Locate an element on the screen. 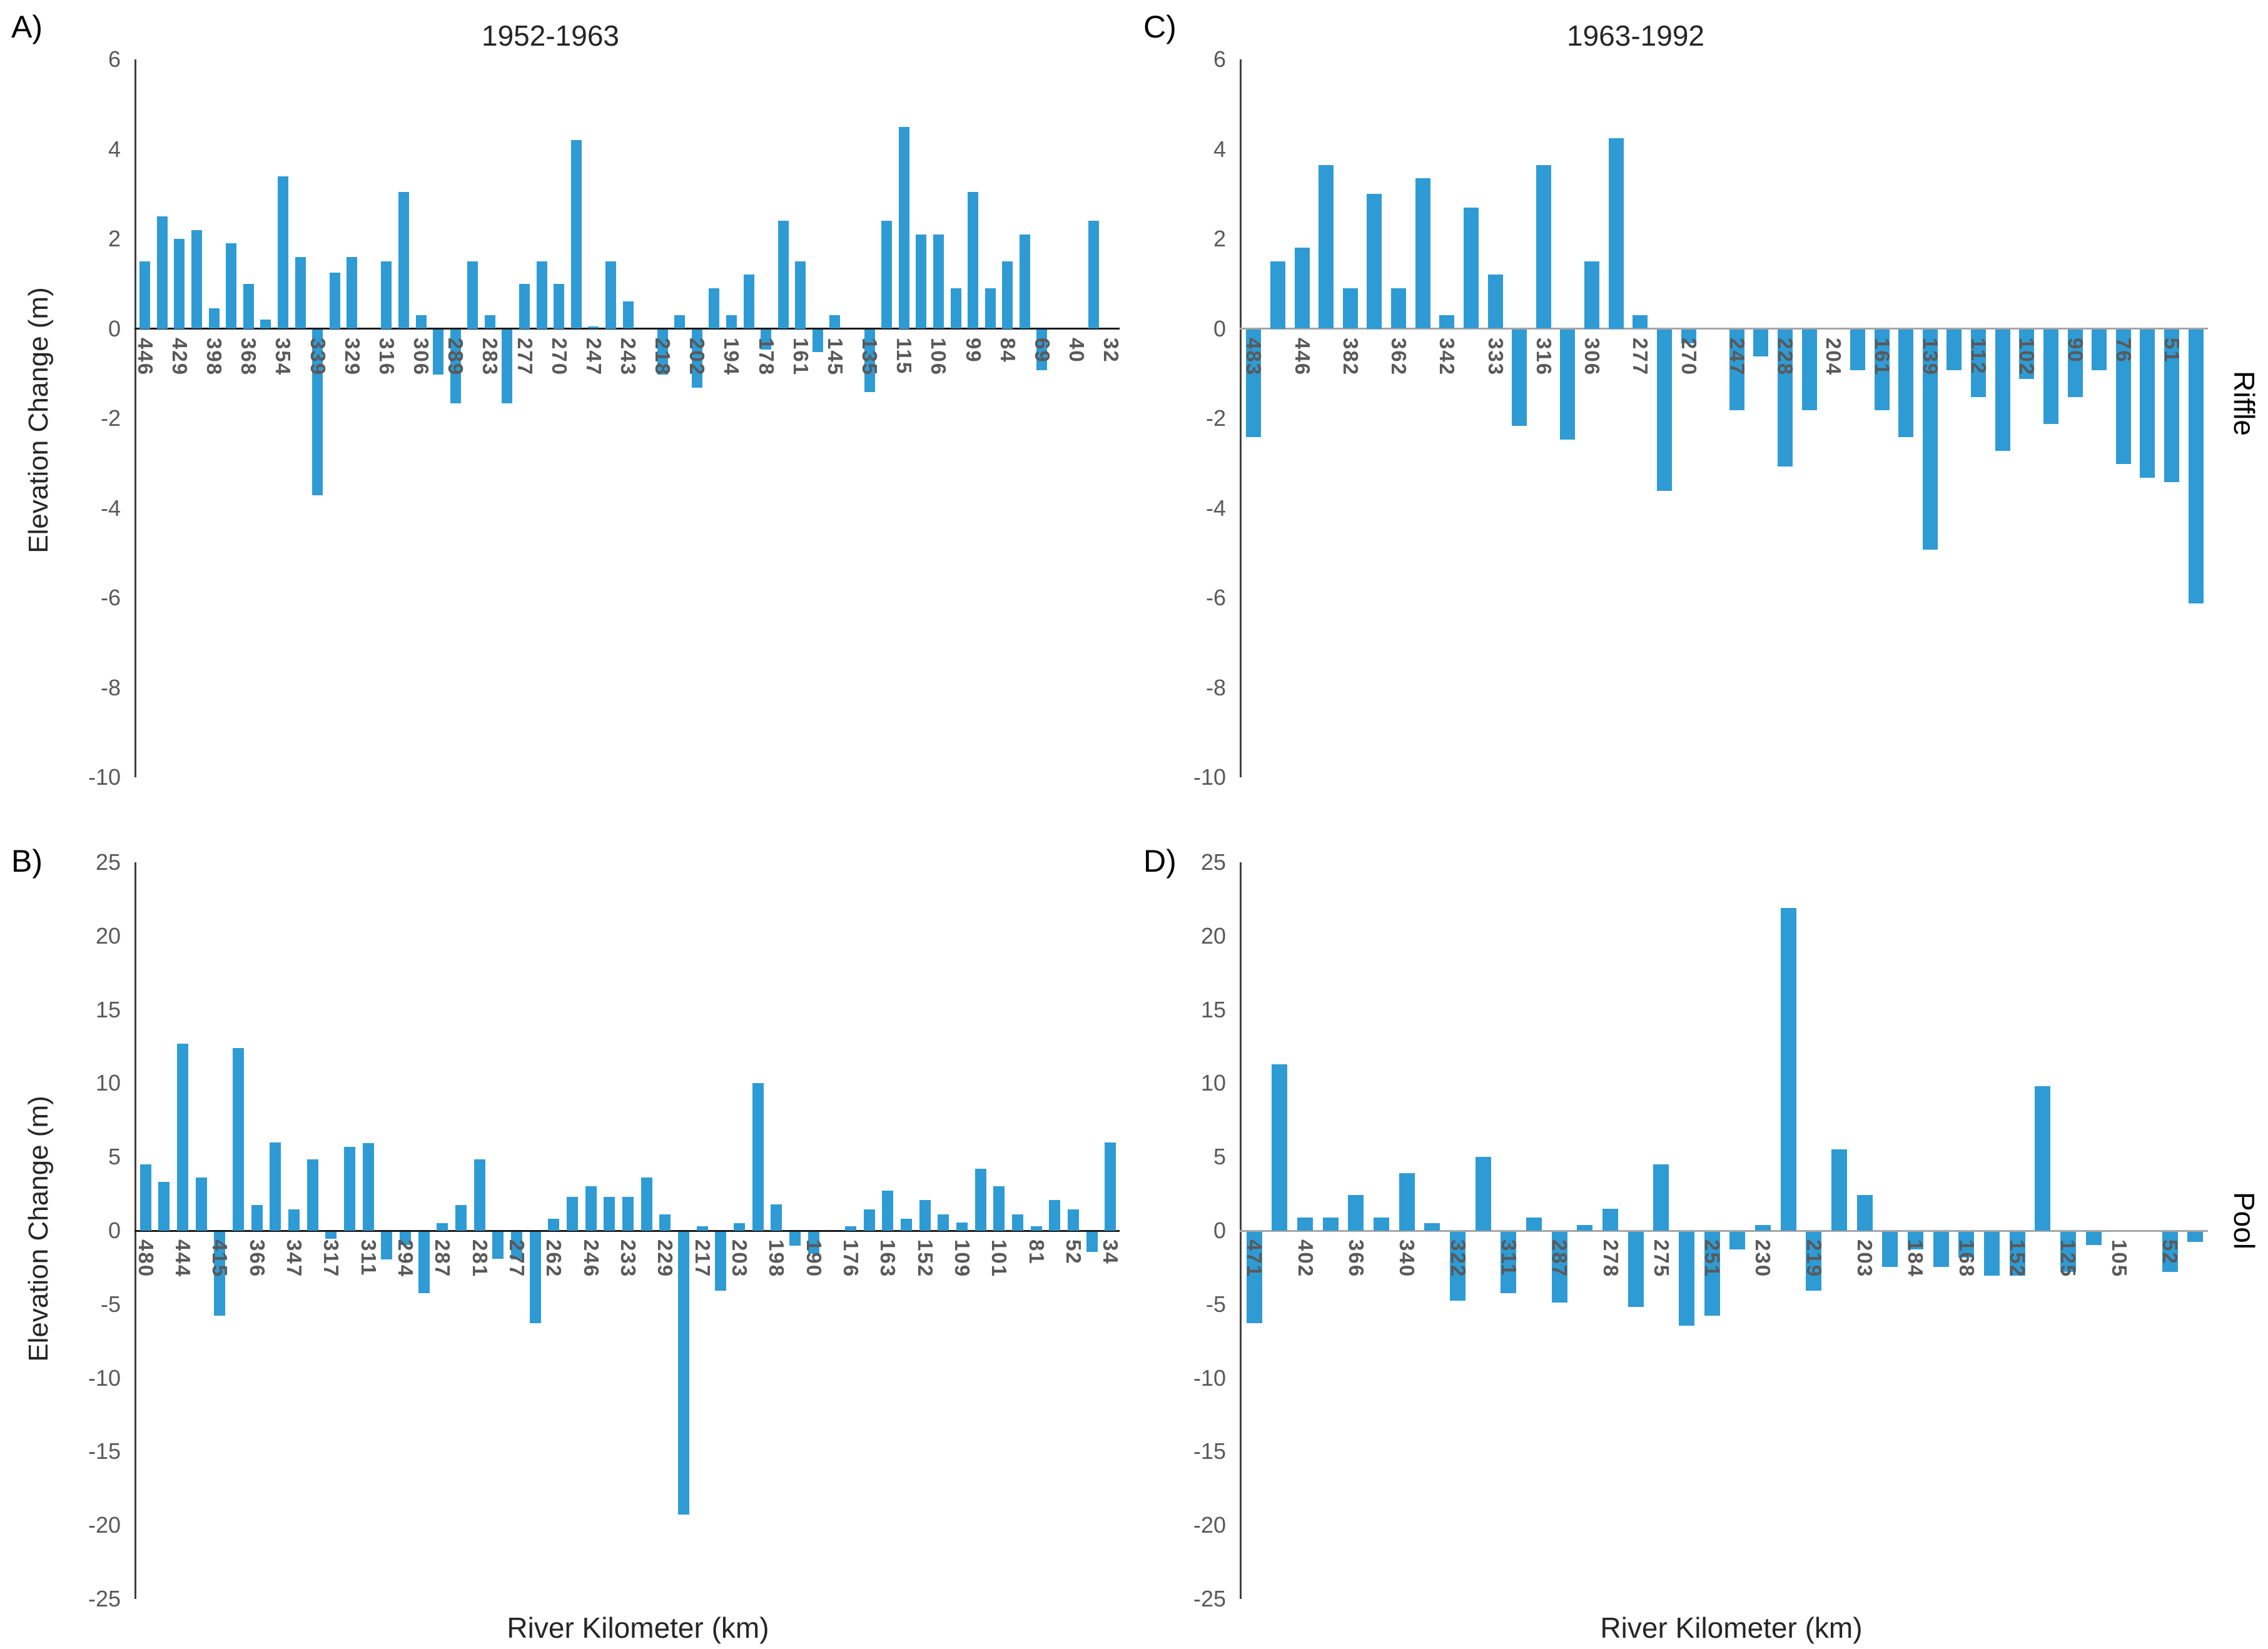 The width and height of the screenshot is (2268, 1649). x-tick-label: 90 is located at coordinates (2075, 350).